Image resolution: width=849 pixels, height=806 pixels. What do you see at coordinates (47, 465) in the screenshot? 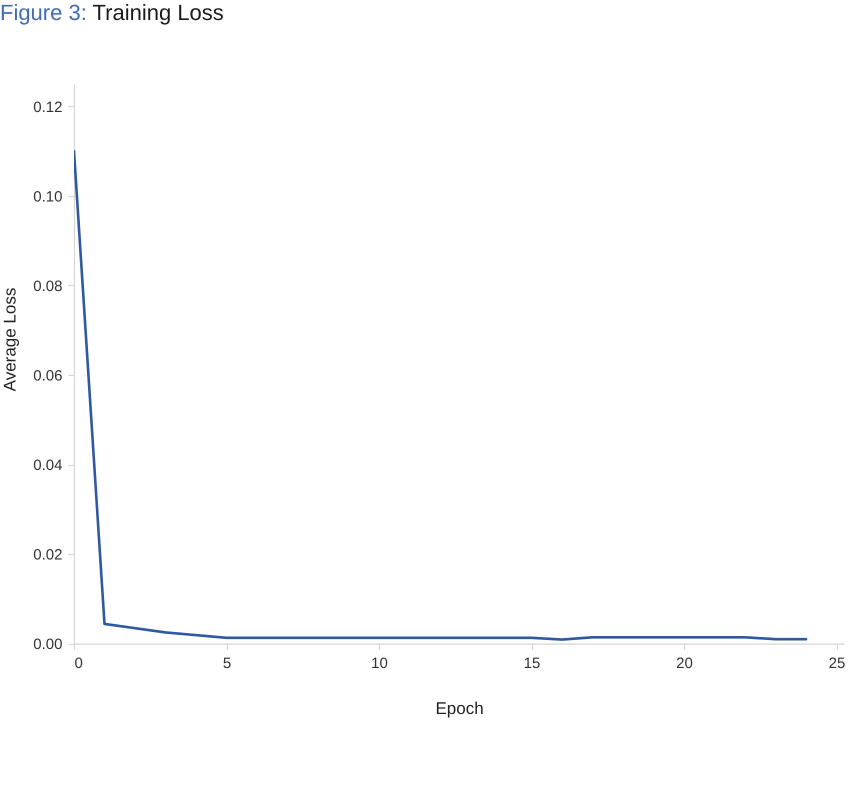
I see `y-tick-label: 0.04` at bounding box center [47, 465].